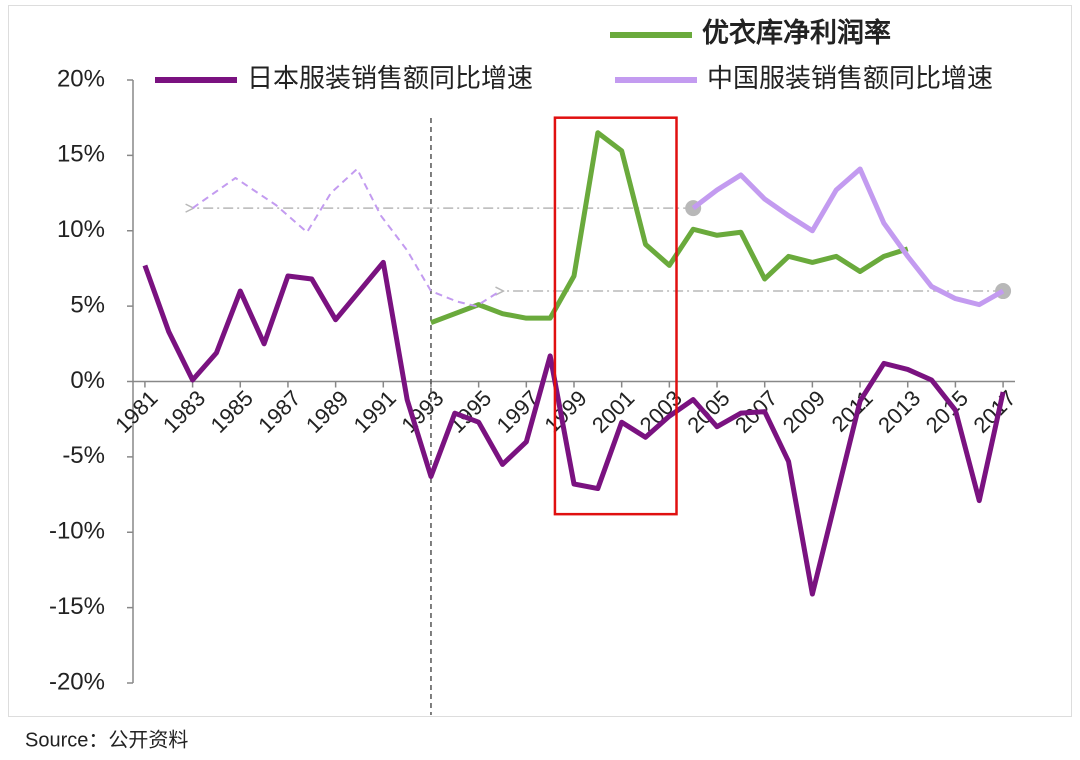 Image resolution: width=1080 pixels, height=760 pixels. What do you see at coordinates (83, 455) in the screenshot?
I see `y-tick-label: -5%` at bounding box center [83, 455].